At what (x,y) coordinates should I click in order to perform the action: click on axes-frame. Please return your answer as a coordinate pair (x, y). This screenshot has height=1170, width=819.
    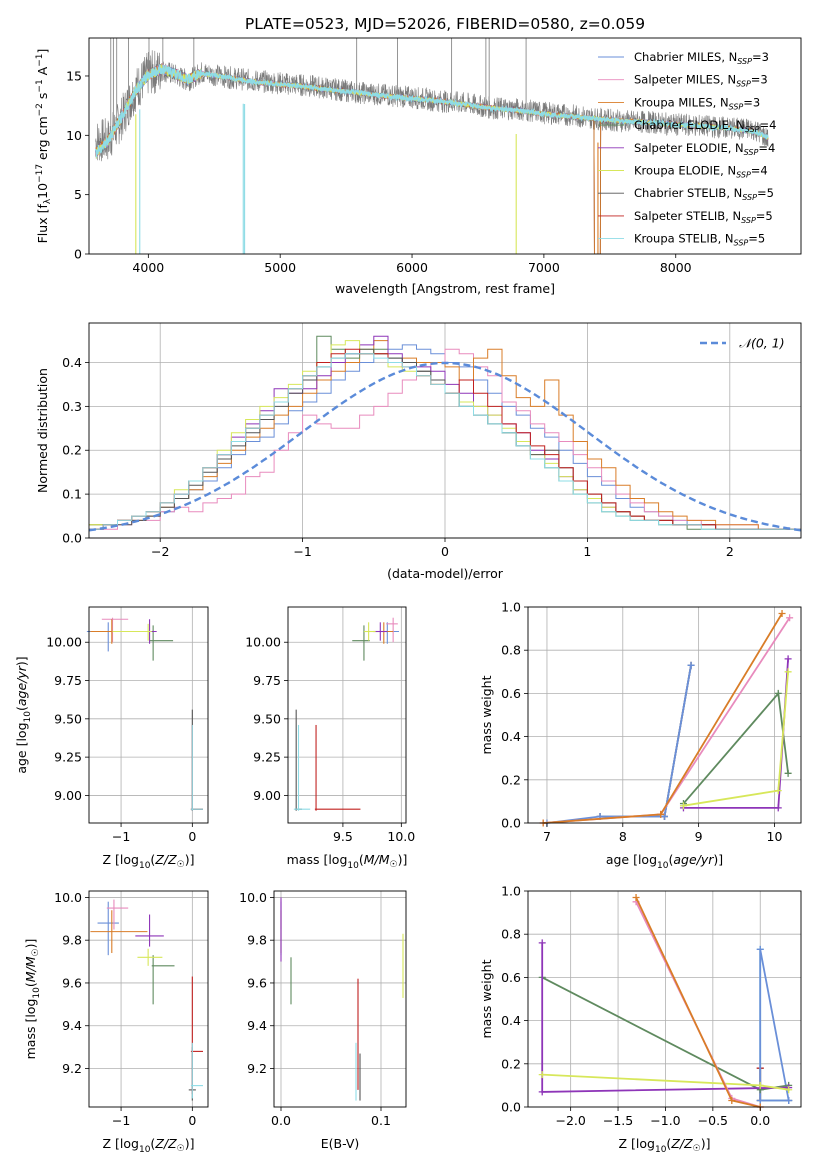
    Looking at the image, I should click on (148, 999).